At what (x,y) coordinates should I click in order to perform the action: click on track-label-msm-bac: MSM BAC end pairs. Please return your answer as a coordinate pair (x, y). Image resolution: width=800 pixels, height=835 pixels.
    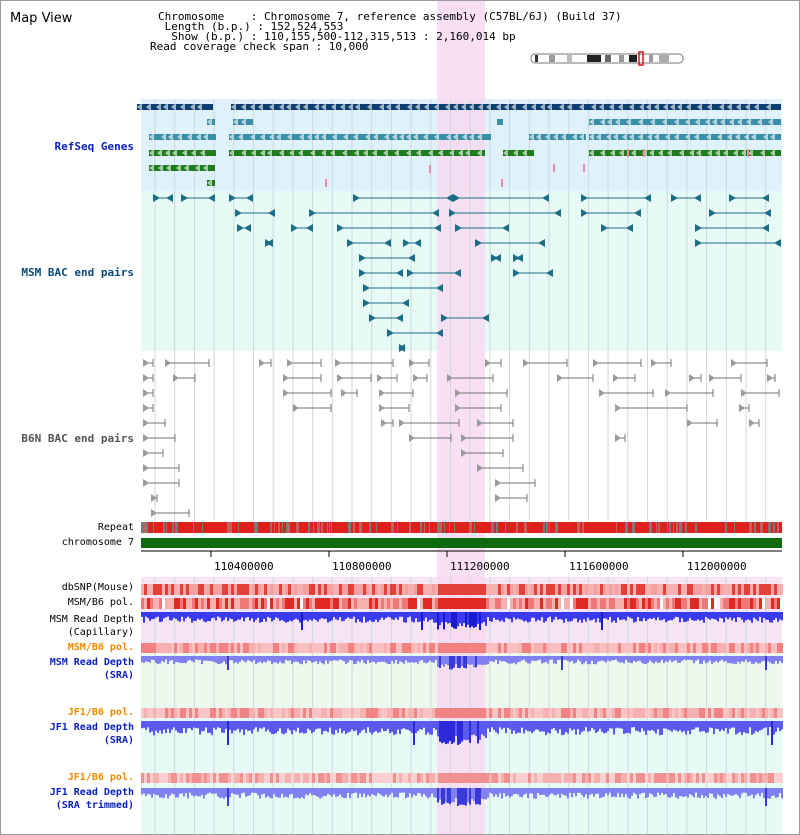
    Looking at the image, I should click on (77, 272).